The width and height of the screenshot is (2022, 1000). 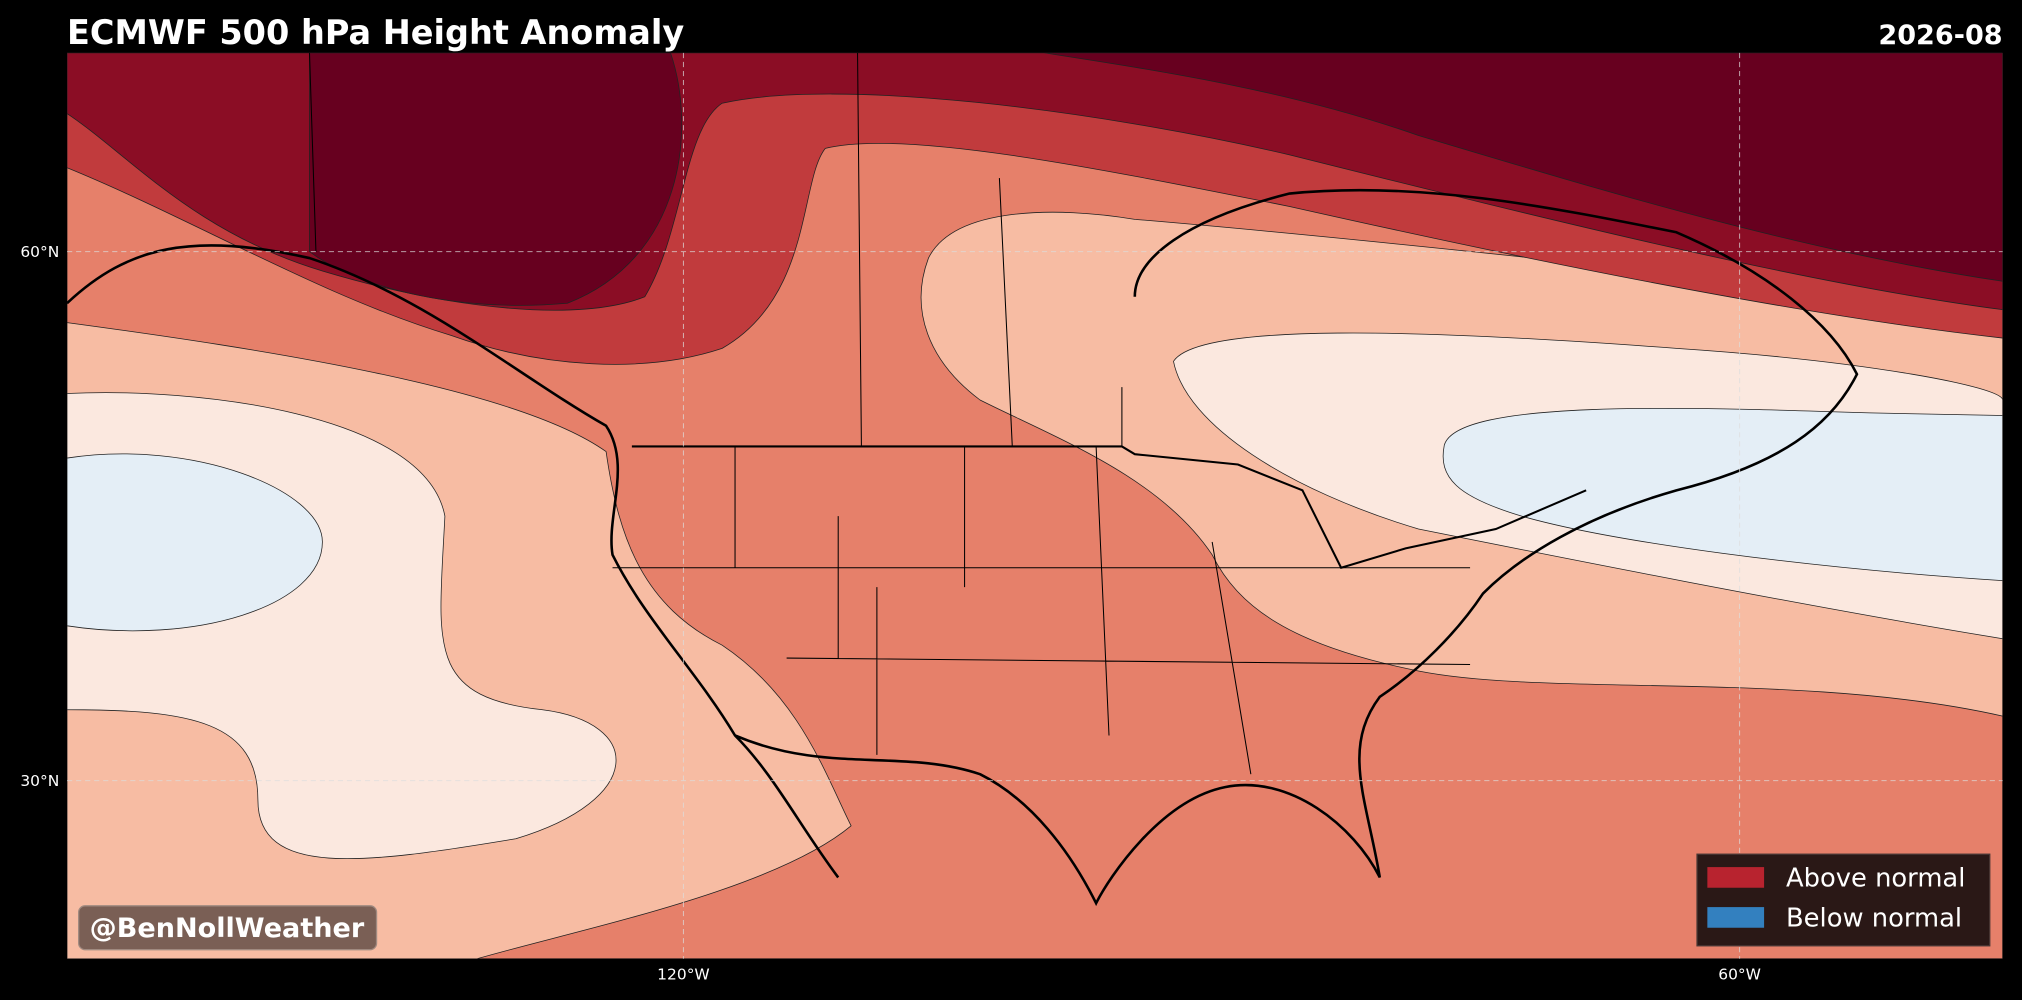 I want to click on legend-label: Above normal, so click(x=1875, y=878).